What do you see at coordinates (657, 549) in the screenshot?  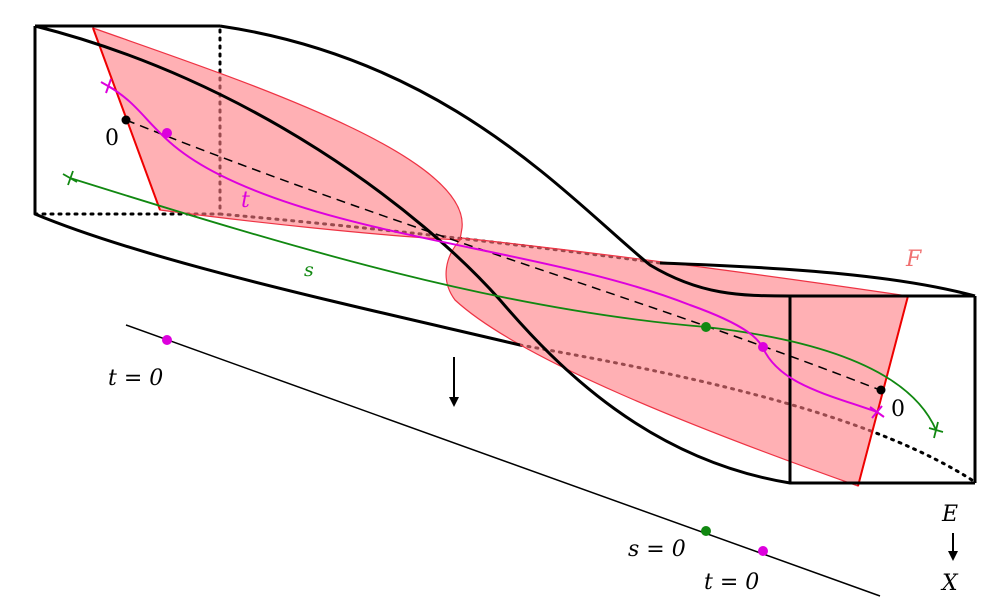 I see `base-s0-label: s = 0` at bounding box center [657, 549].